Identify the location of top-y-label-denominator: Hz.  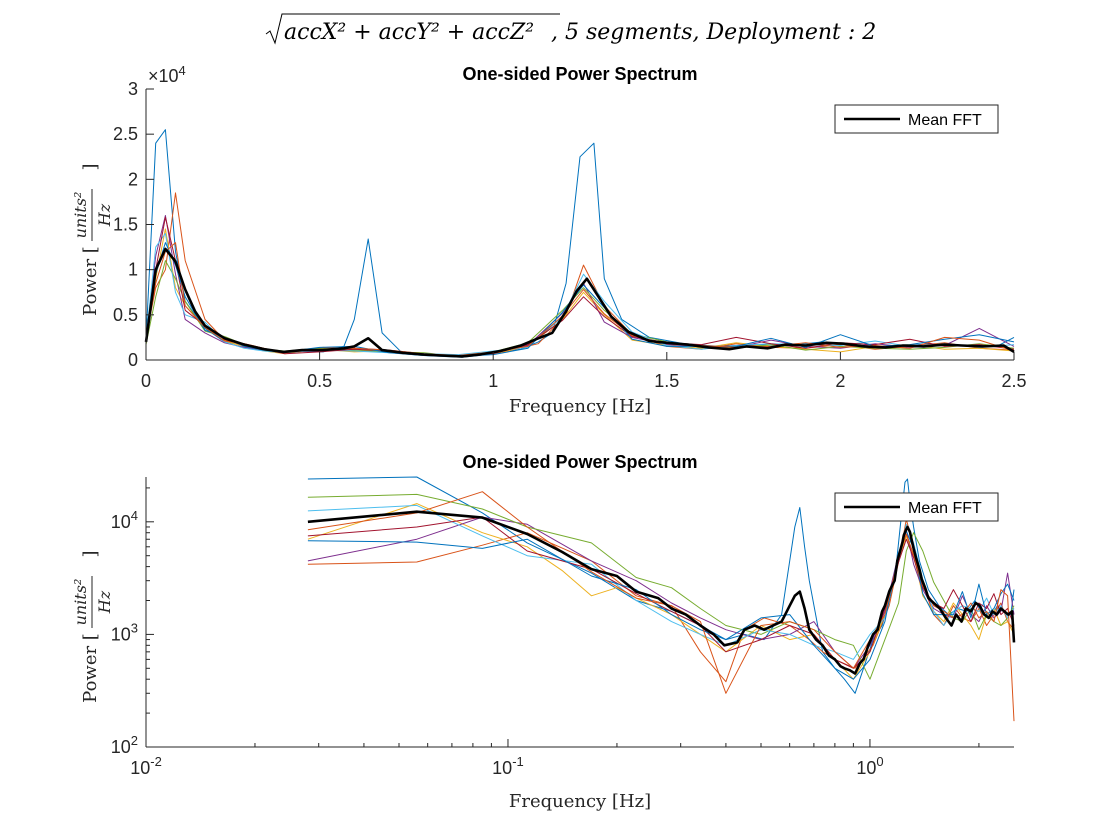
(104, 215).